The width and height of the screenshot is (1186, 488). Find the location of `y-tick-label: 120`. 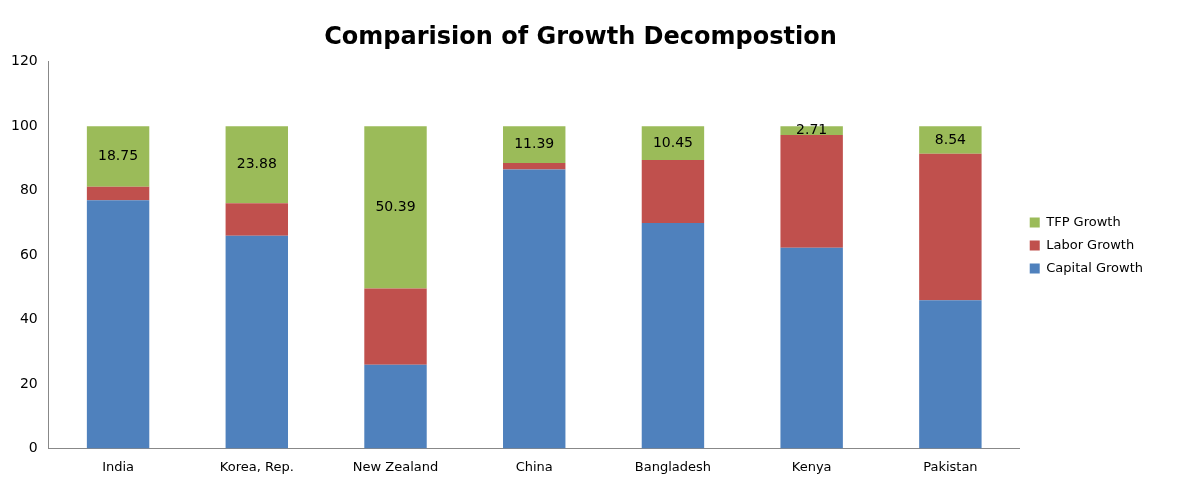

y-tick-label: 120 is located at coordinates (24, 60).